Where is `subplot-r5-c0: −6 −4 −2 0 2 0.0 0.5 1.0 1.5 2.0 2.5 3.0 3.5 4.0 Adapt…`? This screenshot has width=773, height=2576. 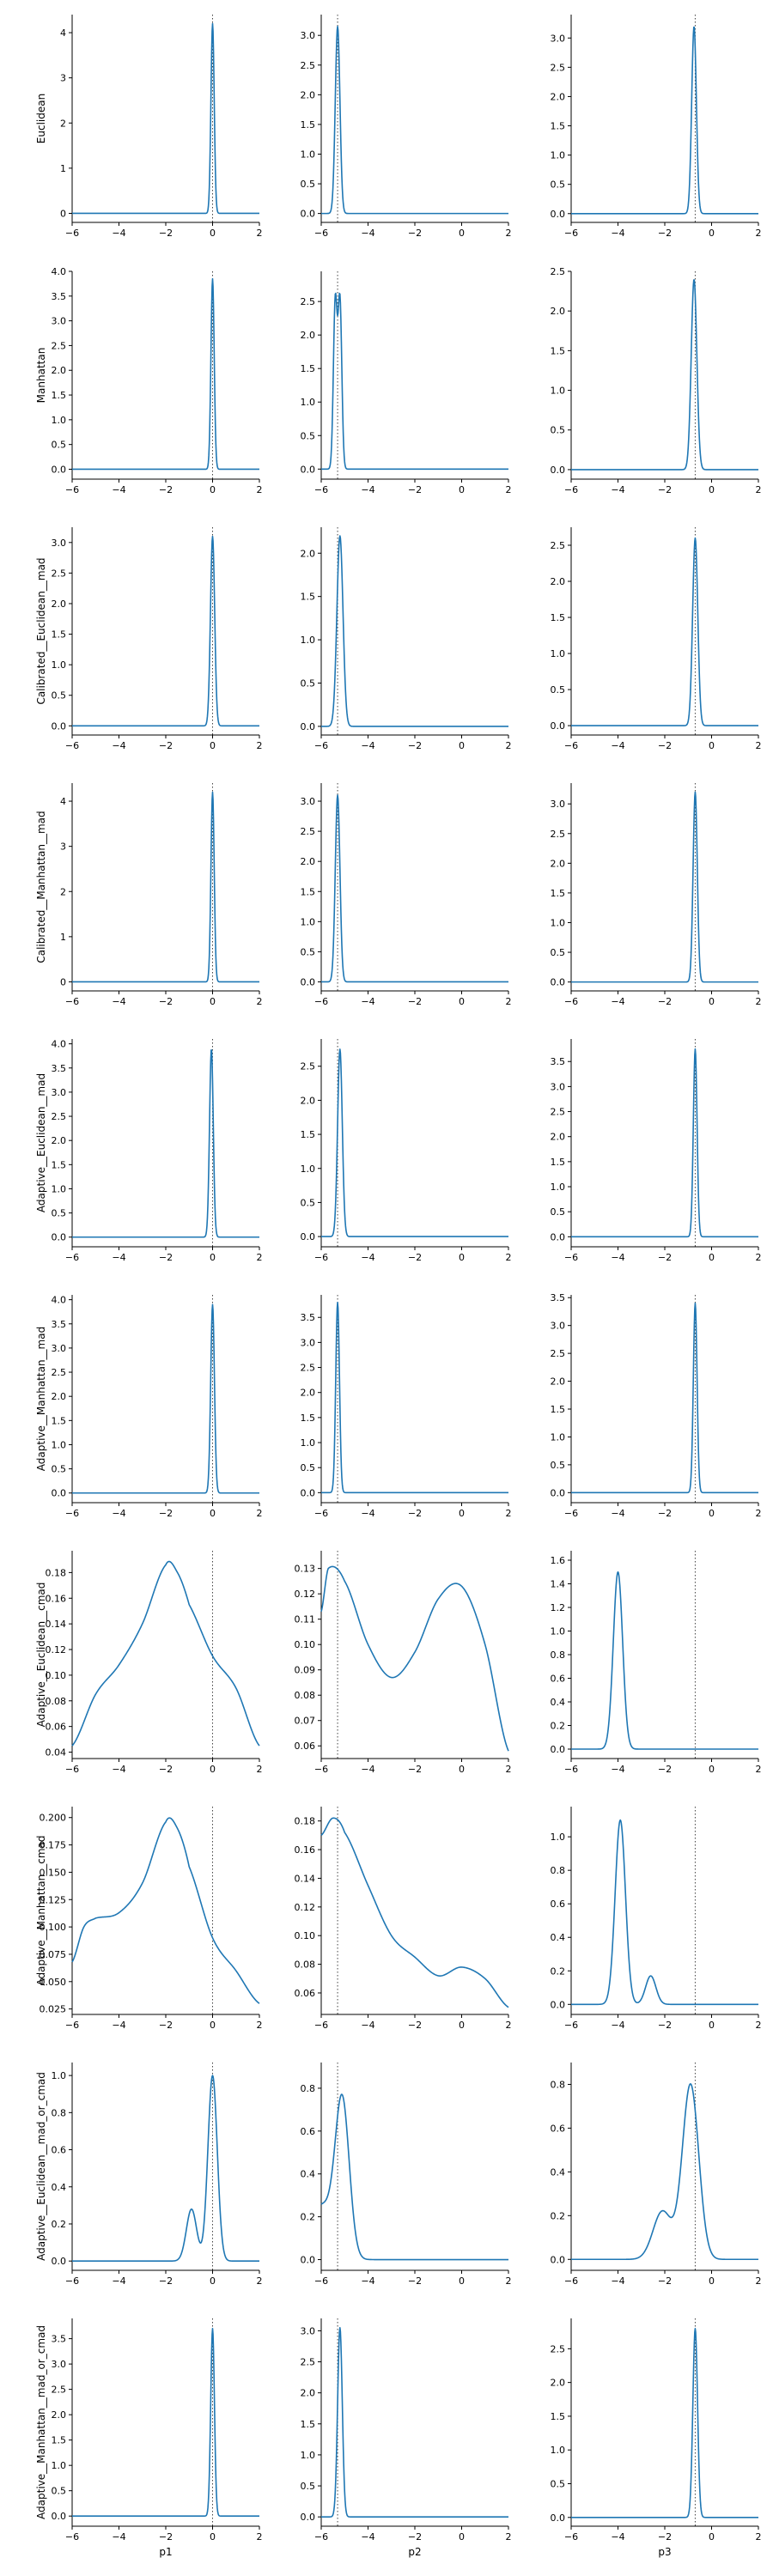
subplot-r5-c0: −6 −4 −2 0 2 0.0 0.5 1.0 1.5 2.0 2.5 3.0 3.5 4.0 Adapt… is located at coordinates (149, 1407).